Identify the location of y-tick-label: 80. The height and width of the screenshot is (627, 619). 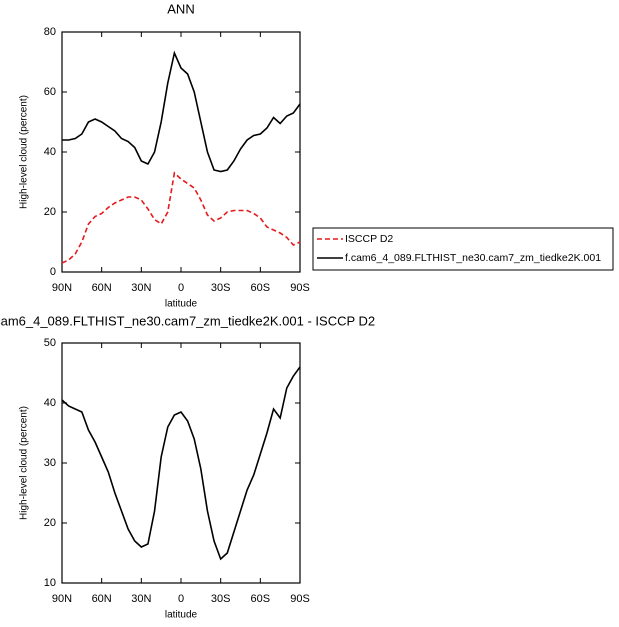
(50, 32).